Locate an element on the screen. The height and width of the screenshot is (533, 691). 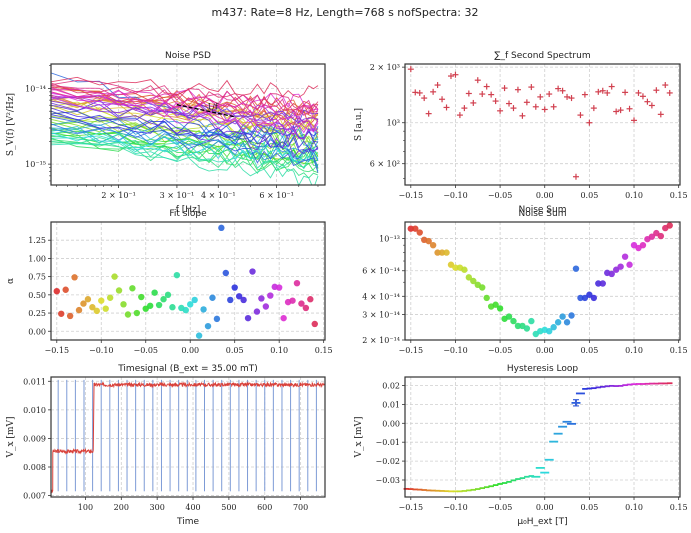
x-tick-label: 0.15 is located at coordinates (679, 195).